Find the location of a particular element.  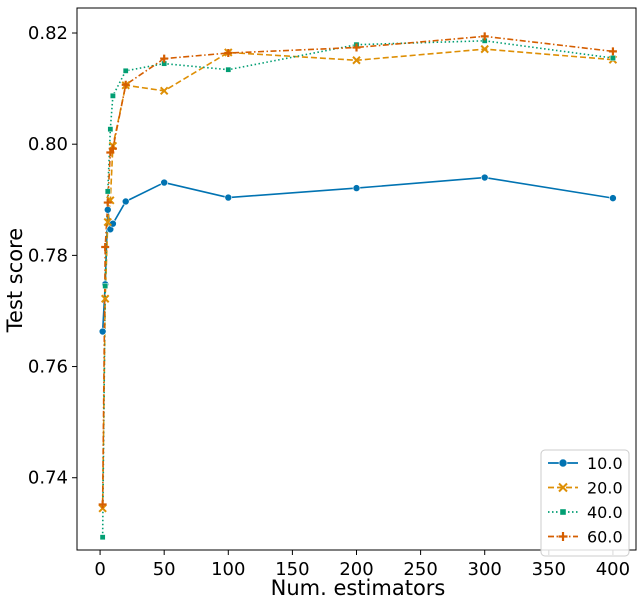

x-tick-label: 150 is located at coordinates (292, 569).